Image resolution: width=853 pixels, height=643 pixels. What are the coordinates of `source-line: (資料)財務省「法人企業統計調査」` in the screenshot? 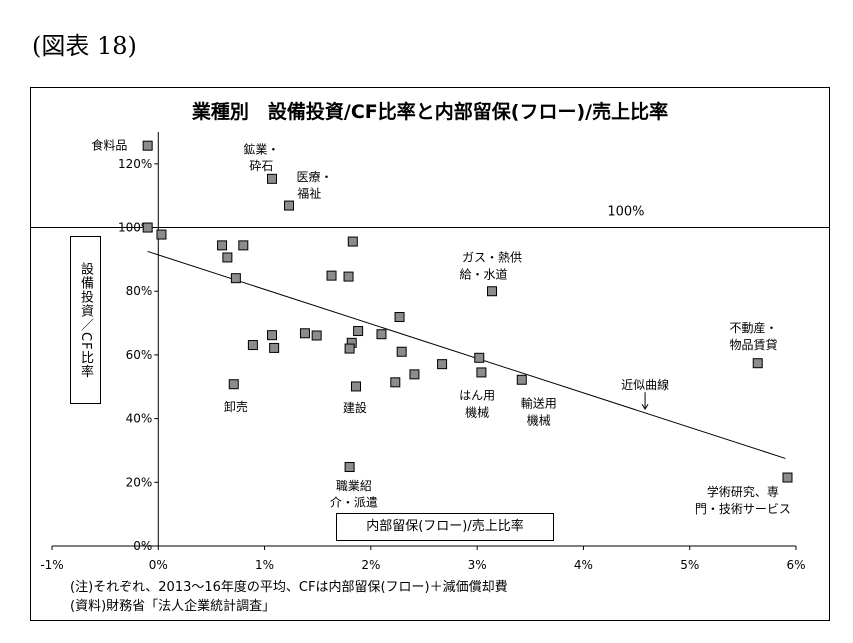 It's located at (173, 606).